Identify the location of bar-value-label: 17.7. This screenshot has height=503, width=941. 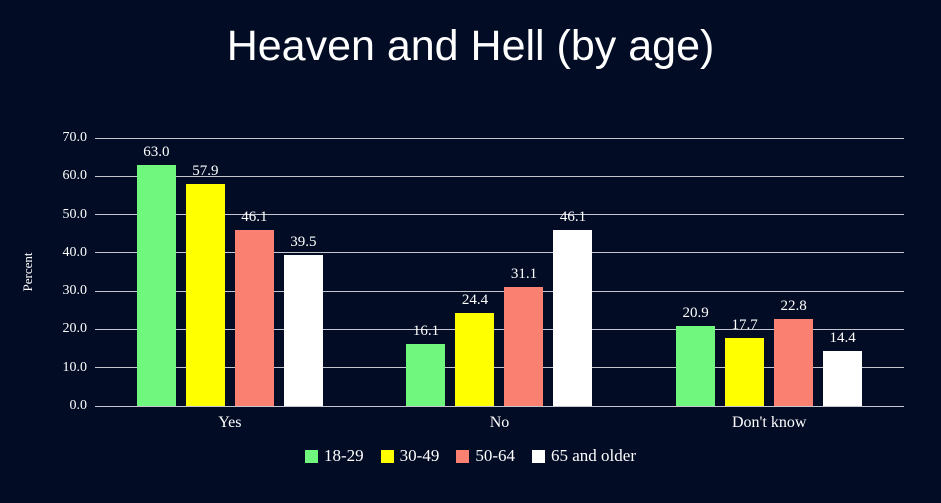
(744, 325).